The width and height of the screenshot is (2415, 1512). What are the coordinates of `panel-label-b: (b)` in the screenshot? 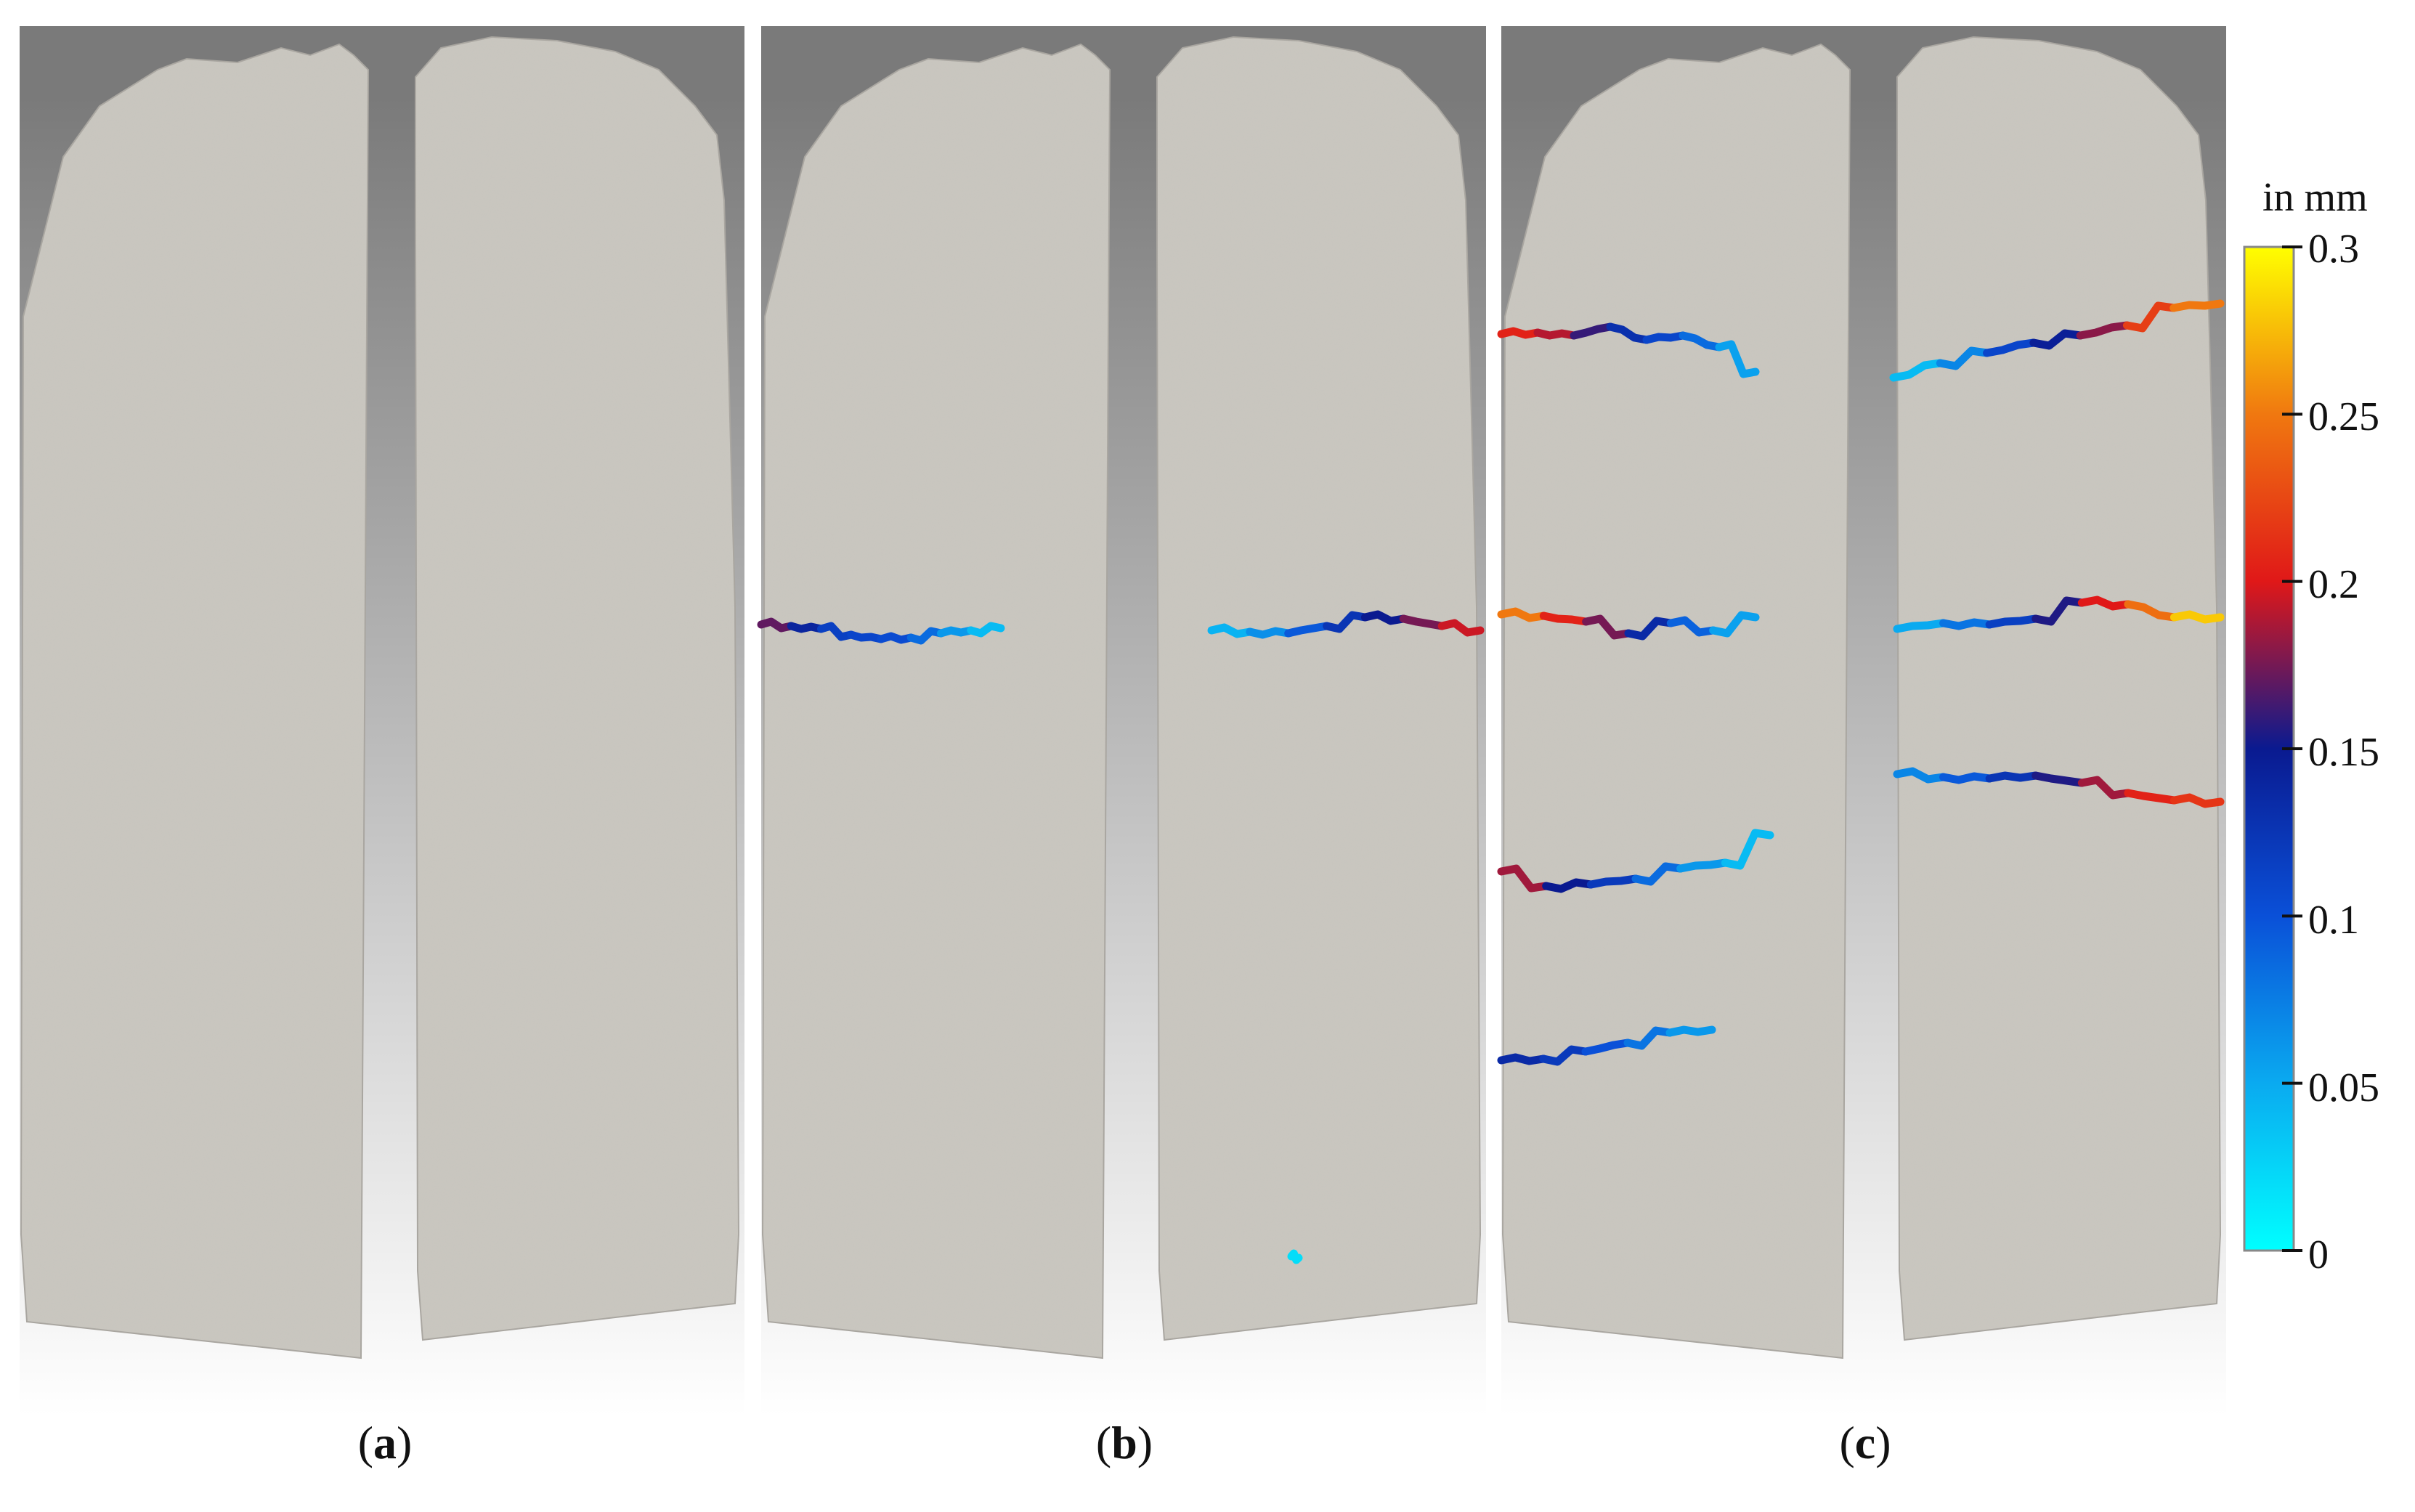 It's located at (1124, 1442).